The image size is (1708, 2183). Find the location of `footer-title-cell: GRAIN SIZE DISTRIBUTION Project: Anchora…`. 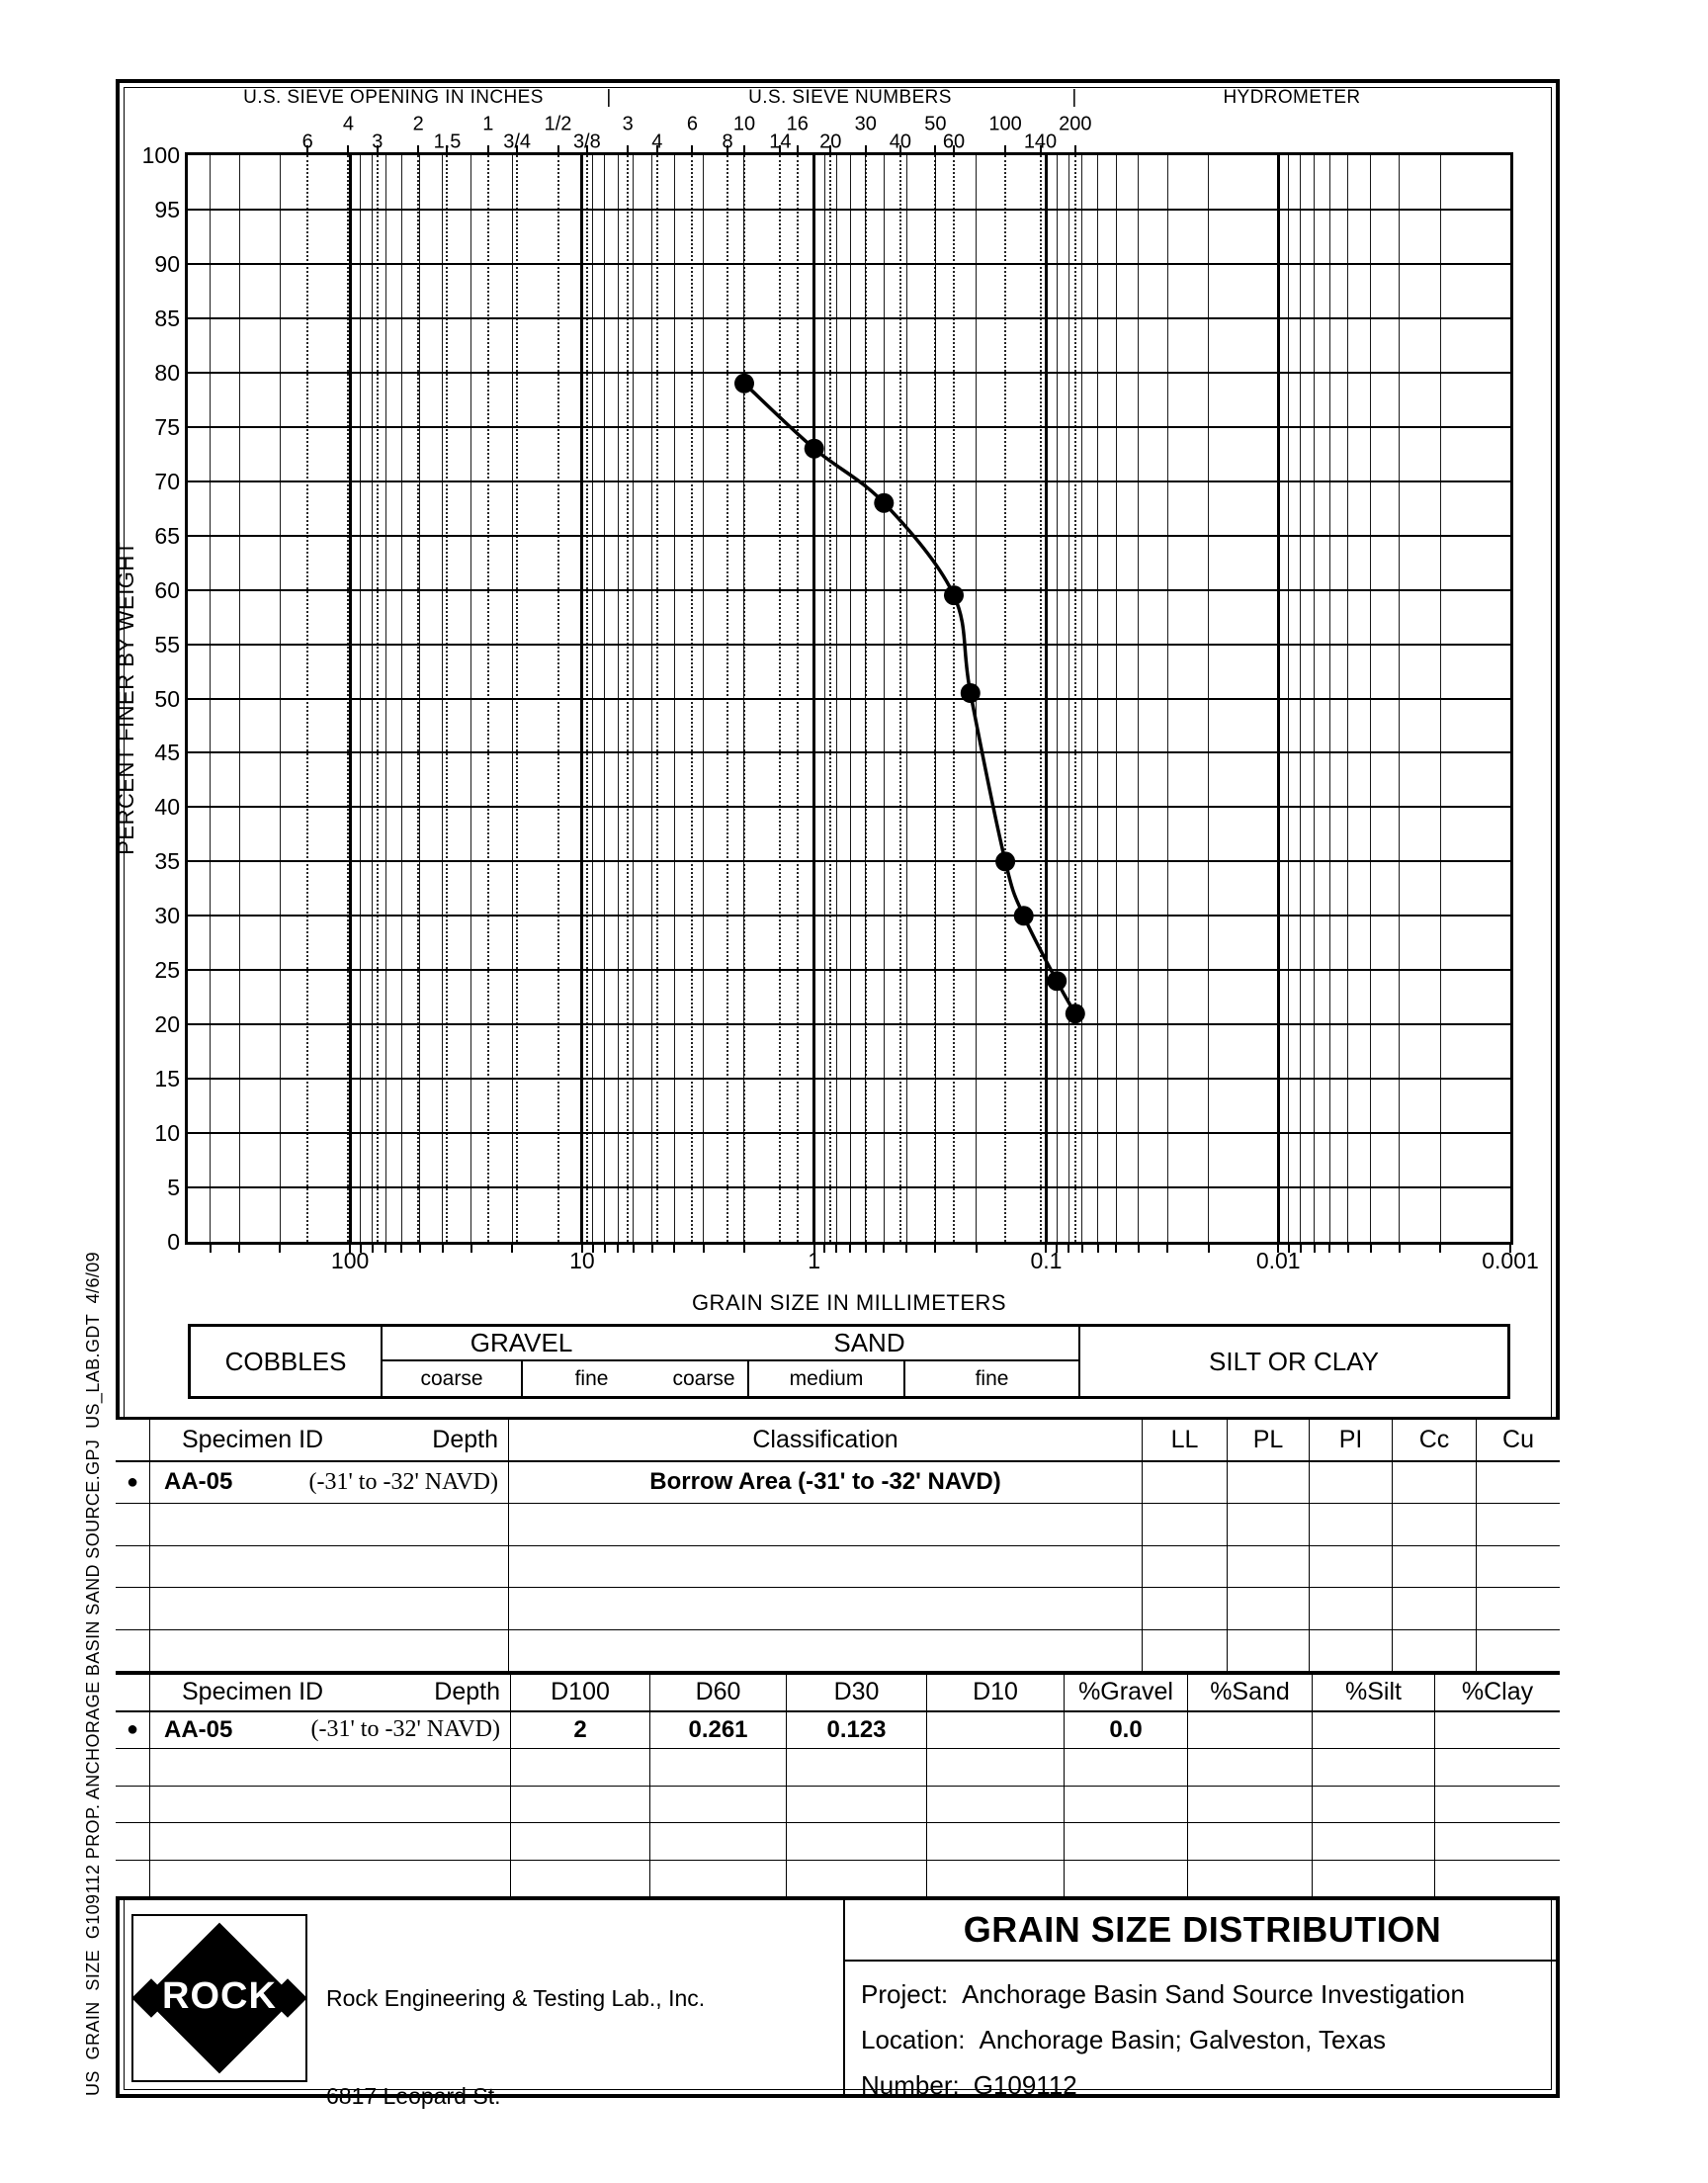

footer-title-cell: GRAIN SIZE DISTRIBUTION Project: Anchora… is located at coordinates (1201, 2000).